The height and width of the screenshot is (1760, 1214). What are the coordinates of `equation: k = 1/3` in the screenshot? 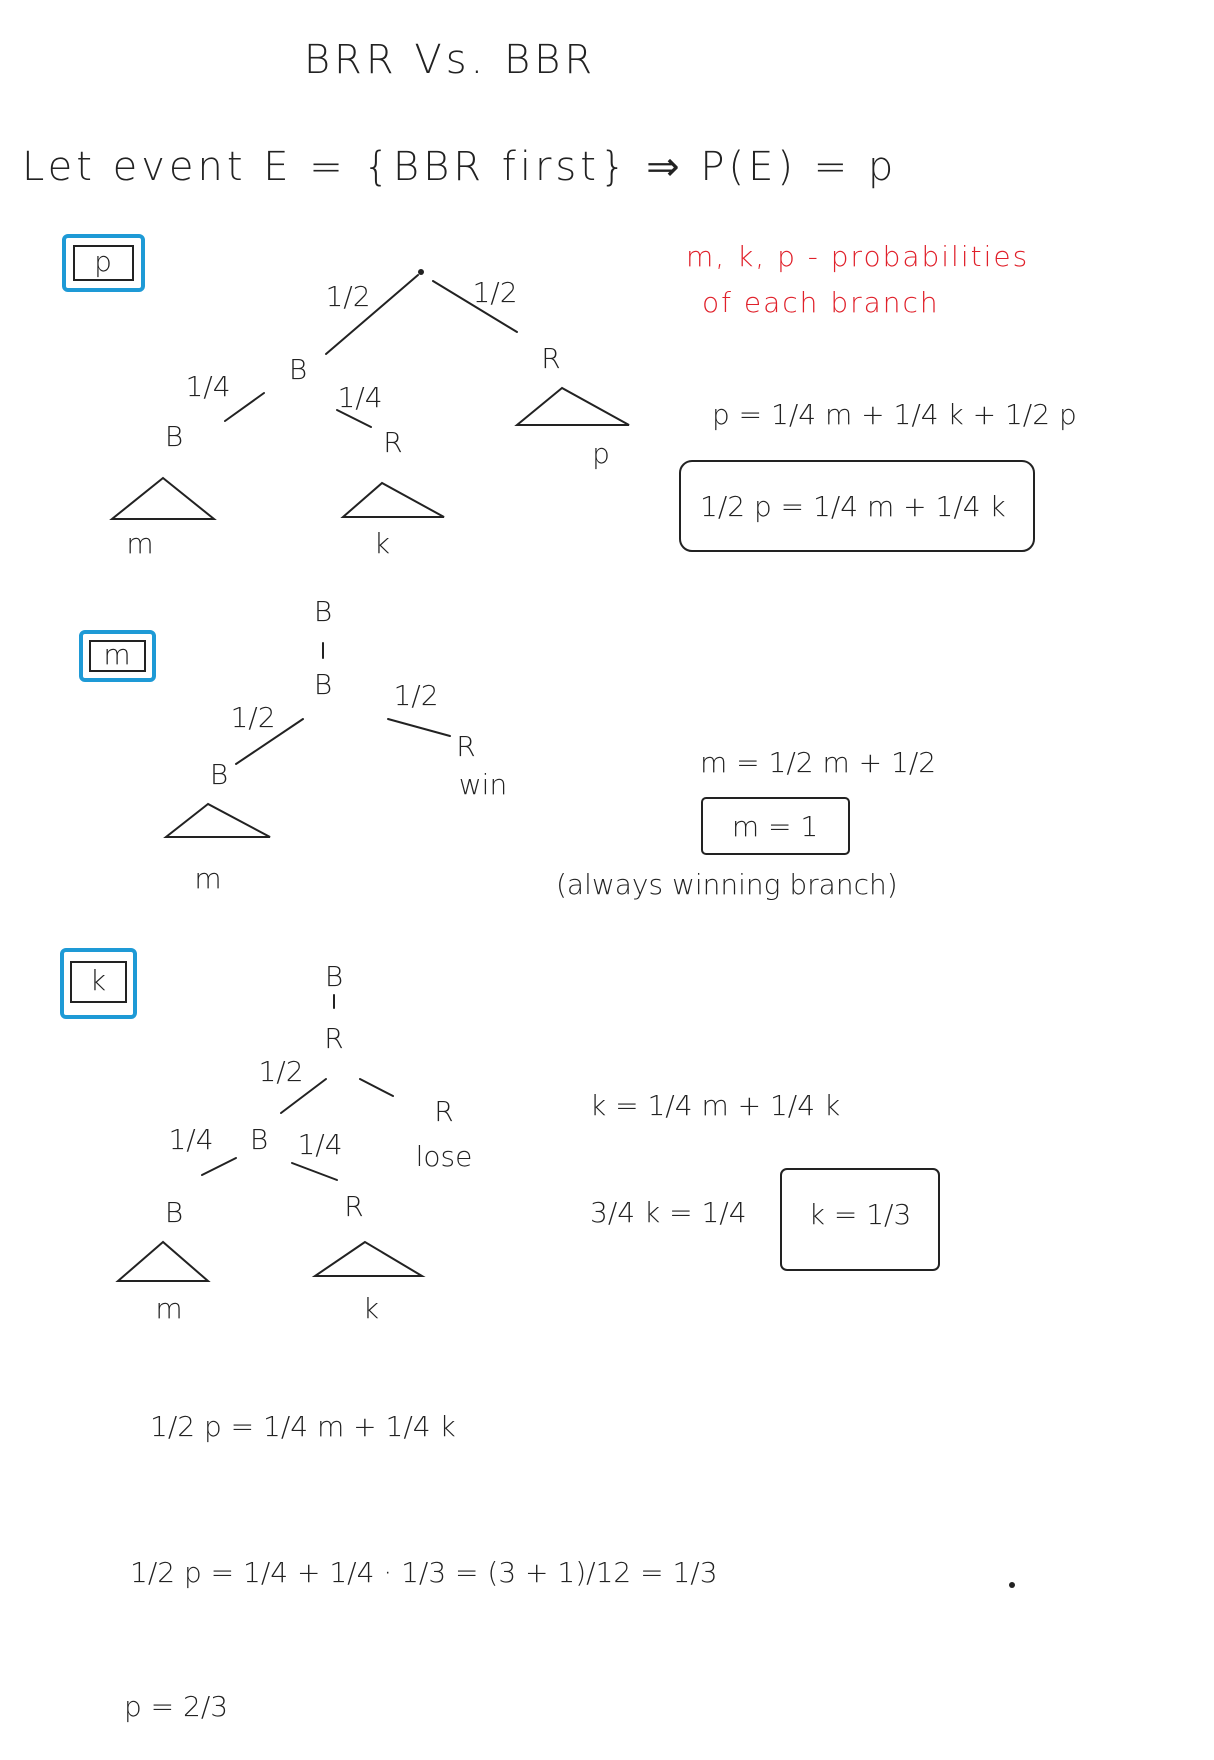 It's located at (860, 1214).